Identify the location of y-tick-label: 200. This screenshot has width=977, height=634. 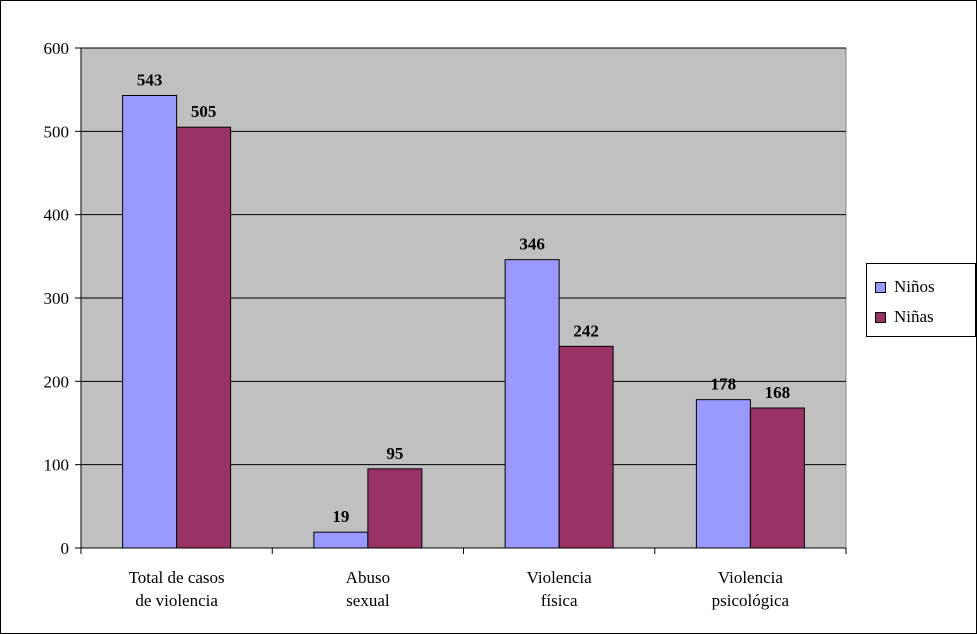
(57, 381).